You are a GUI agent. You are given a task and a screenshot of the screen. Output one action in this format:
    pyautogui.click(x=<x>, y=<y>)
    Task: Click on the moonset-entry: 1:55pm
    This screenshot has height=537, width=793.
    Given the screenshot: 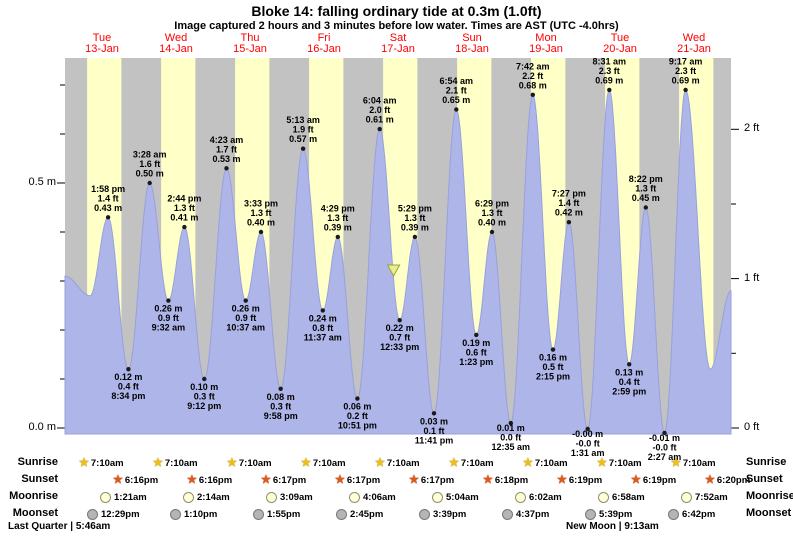 What is the action you would take?
    pyautogui.click(x=276, y=514)
    